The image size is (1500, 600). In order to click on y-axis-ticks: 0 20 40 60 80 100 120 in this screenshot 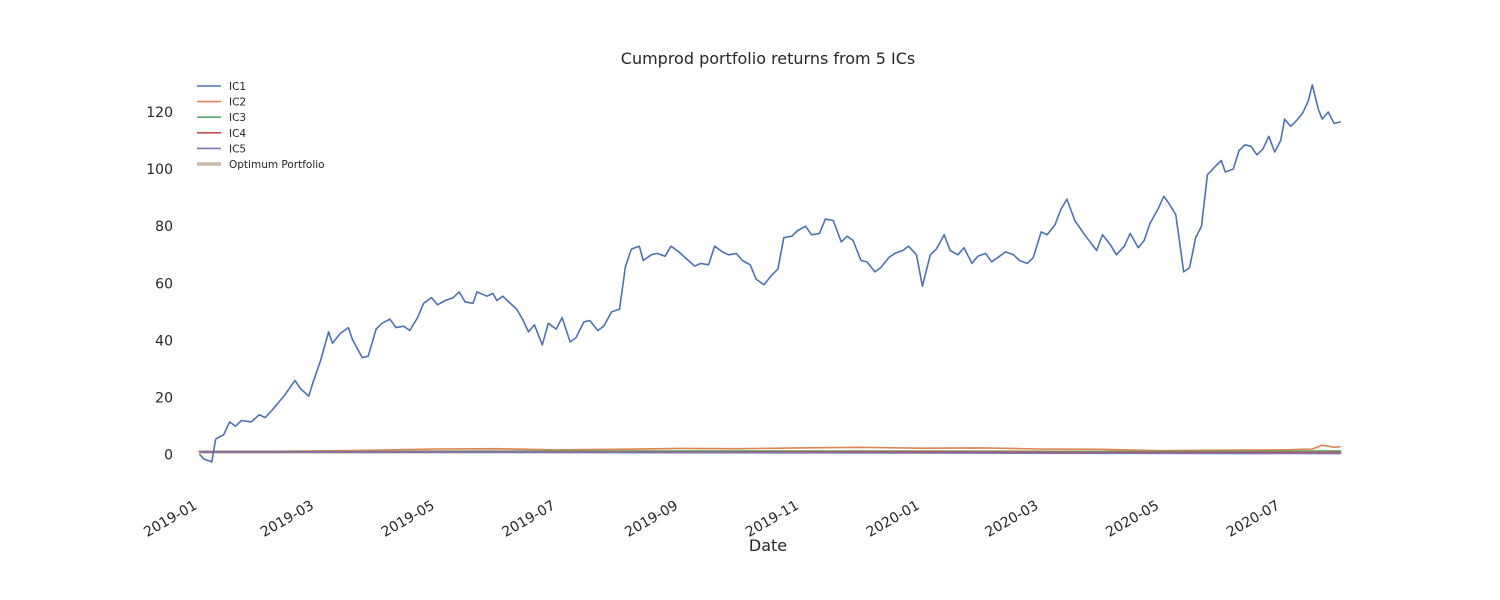, I will do `click(159, 284)`.